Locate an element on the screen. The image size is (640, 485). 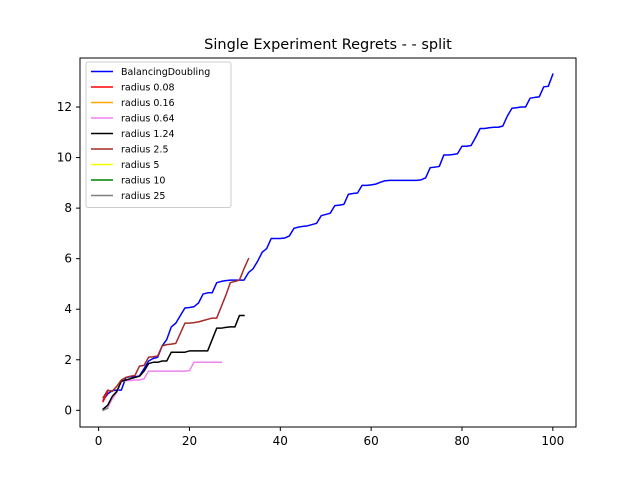
y-axis: 0 2 4 6 8 10 12 is located at coordinates (68, 258).